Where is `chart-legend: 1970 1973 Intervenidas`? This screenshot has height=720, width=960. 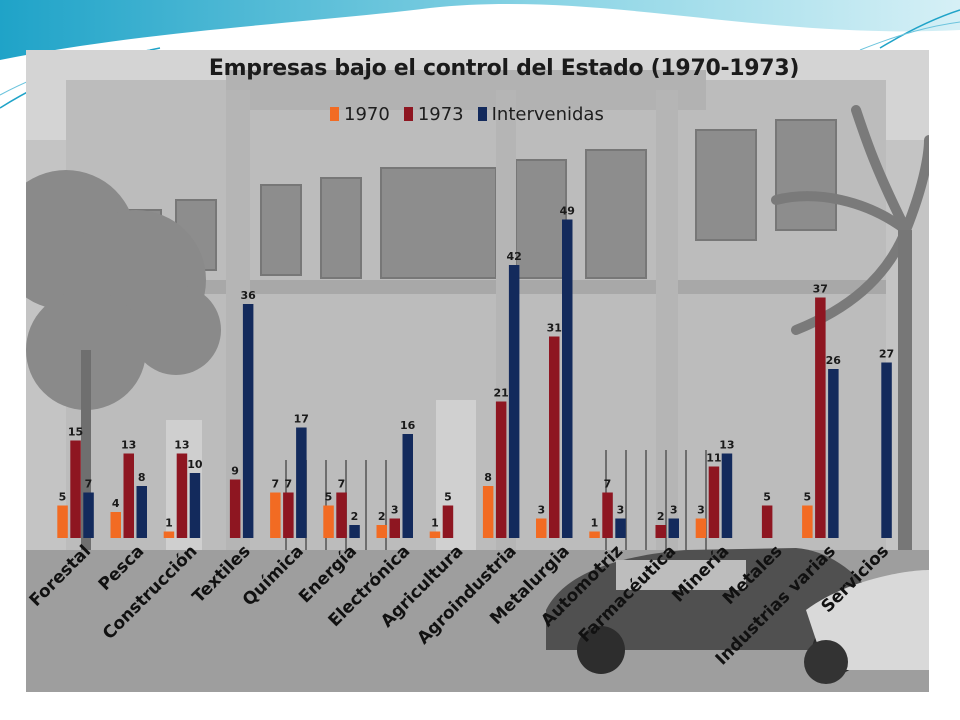
chart-legend: 1970 1973 Intervenidas is located at coordinates (467, 114).